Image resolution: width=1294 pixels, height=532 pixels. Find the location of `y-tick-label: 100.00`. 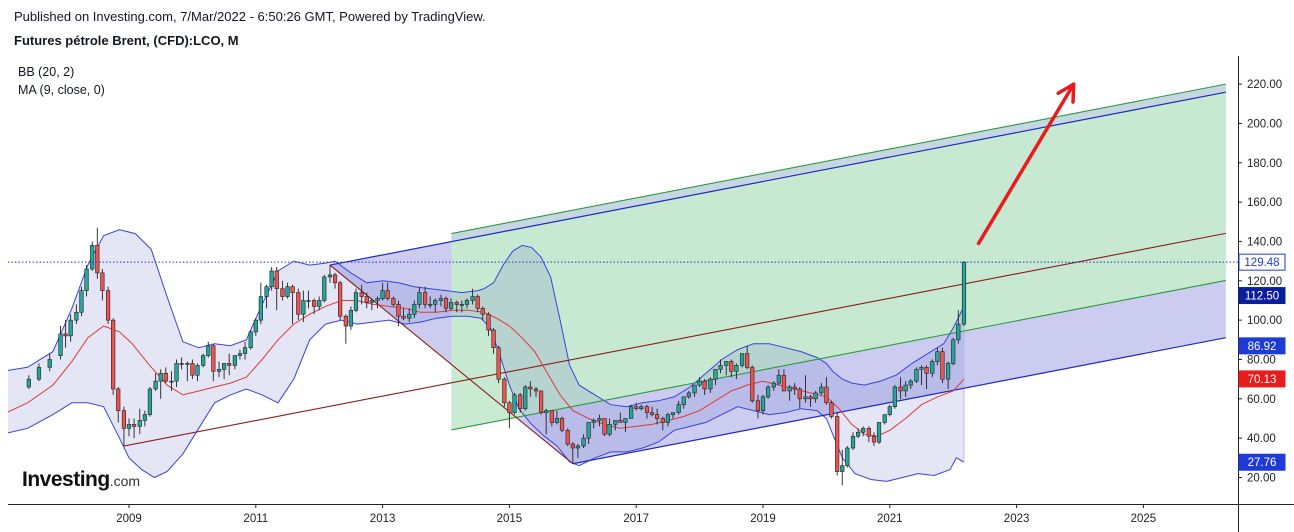

y-tick-label: 100.00 is located at coordinates (1264, 321).